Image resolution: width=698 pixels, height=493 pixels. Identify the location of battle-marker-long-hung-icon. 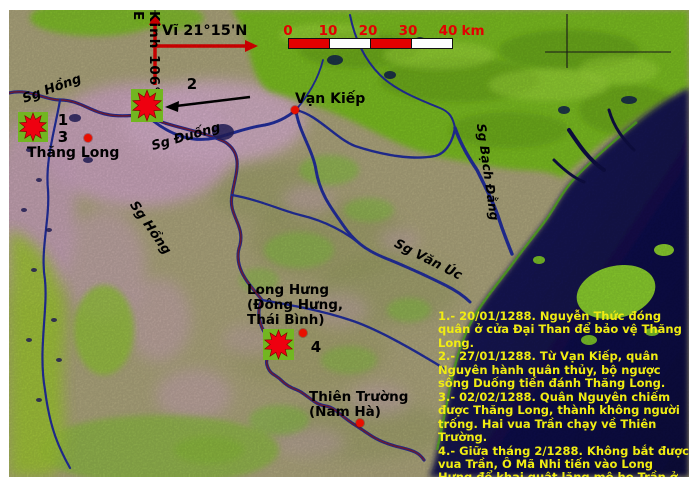
(278, 344).